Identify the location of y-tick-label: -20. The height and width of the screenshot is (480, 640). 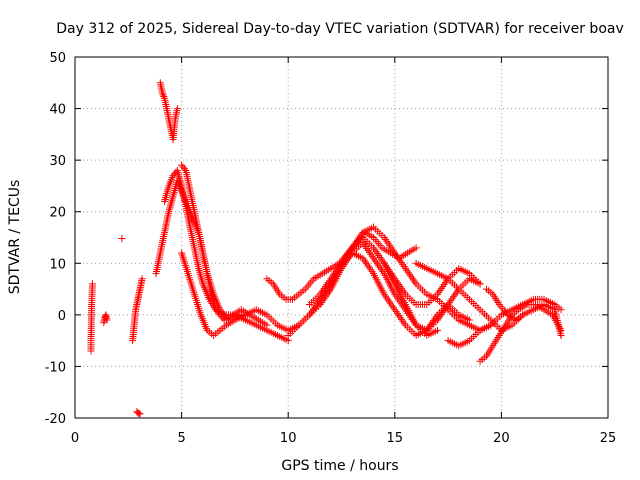
(55, 419).